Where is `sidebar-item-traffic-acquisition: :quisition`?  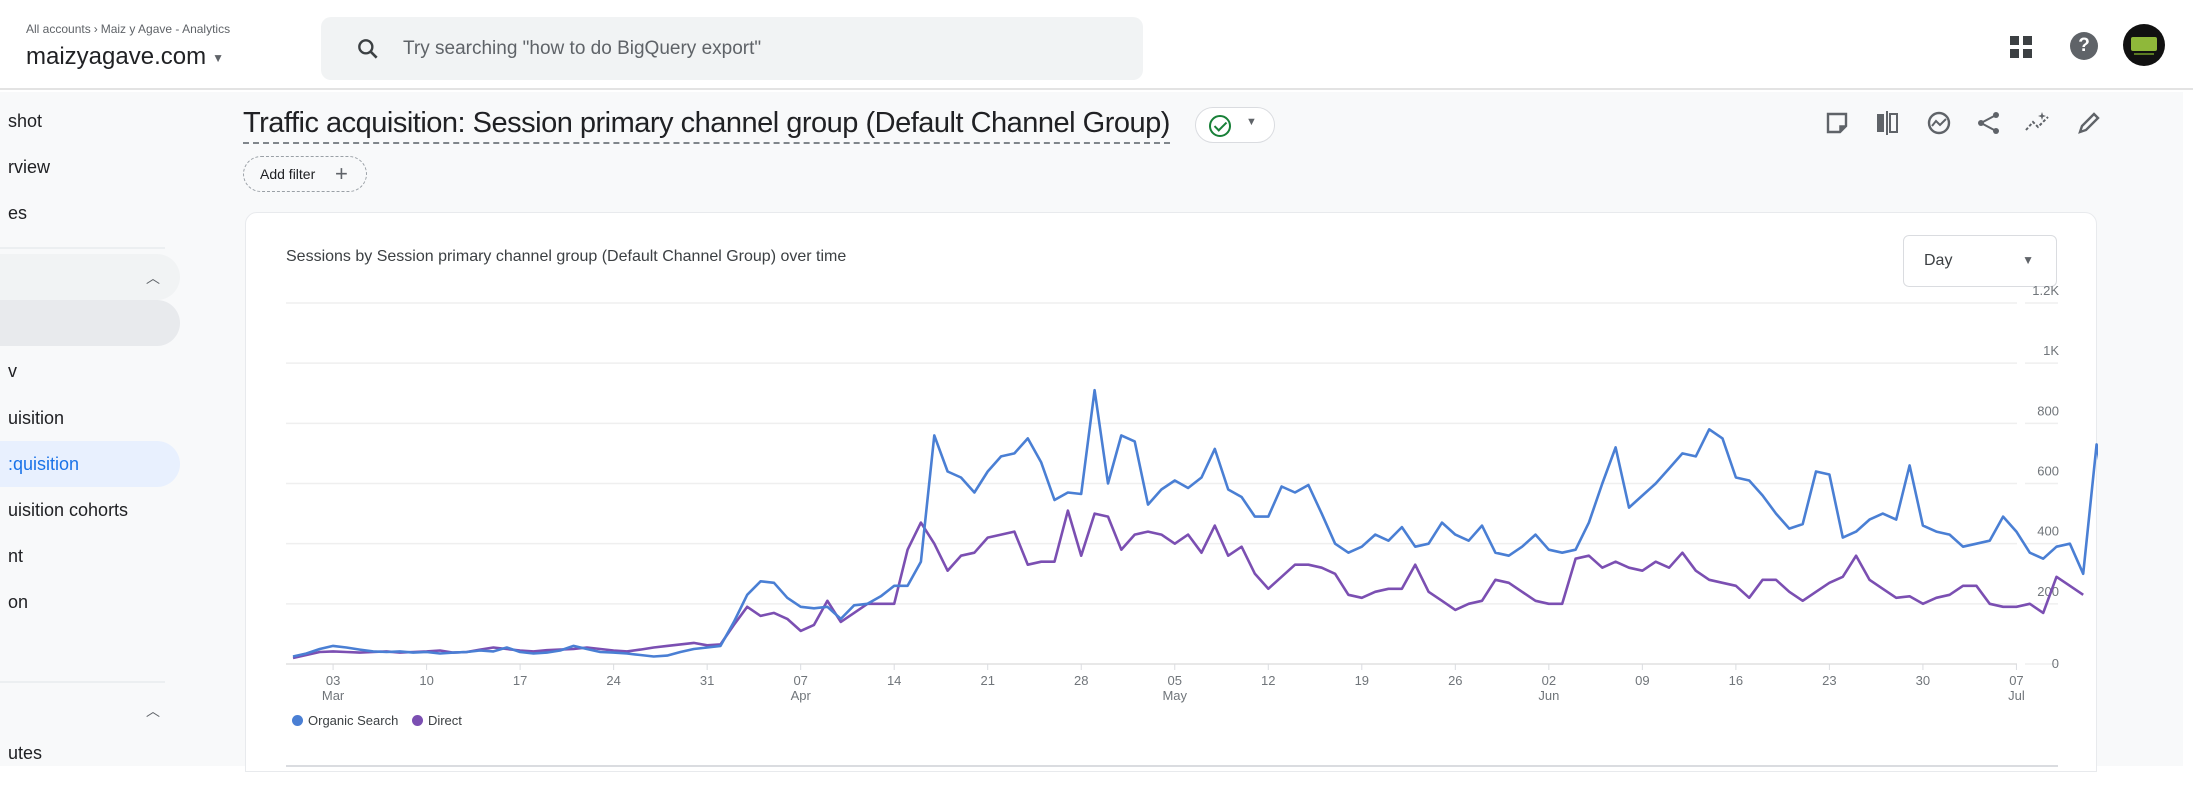
sidebar-item-traffic-acquisition: :quisition is located at coordinates (90, 464).